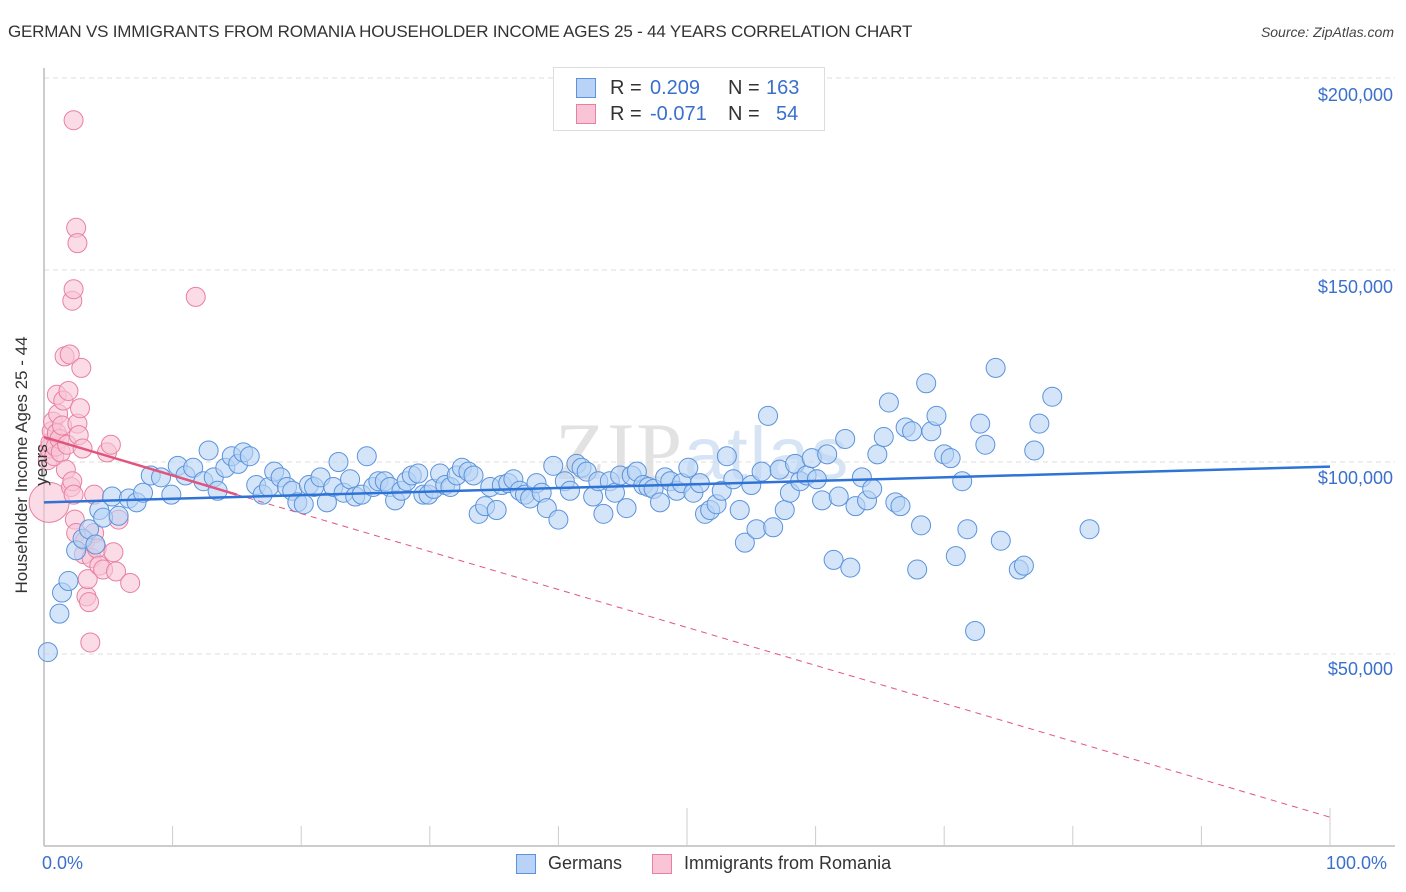 The height and width of the screenshot is (892, 1406). Describe the element at coordinates (687, 88) in the screenshot. I see `legend-row-germans: R = 0.209 N = 163` at that location.